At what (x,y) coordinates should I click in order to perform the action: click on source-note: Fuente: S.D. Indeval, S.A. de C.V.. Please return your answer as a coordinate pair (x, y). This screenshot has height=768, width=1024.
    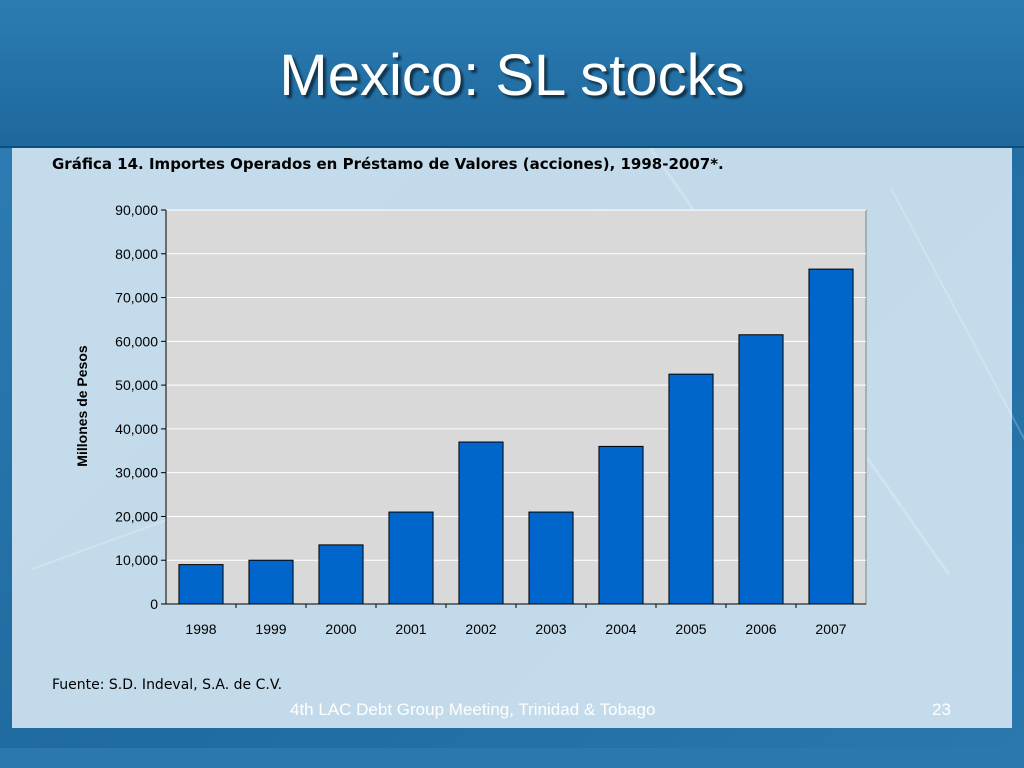
    Looking at the image, I should click on (167, 685).